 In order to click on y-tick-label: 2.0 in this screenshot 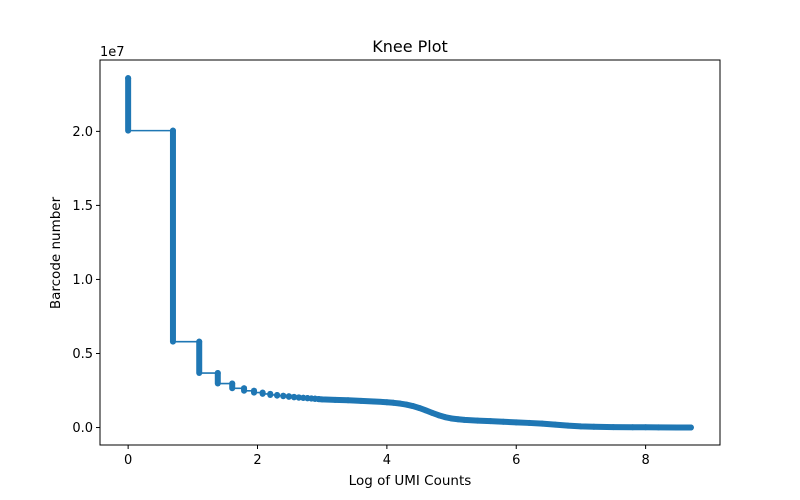, I will do `click(82, 132)`.